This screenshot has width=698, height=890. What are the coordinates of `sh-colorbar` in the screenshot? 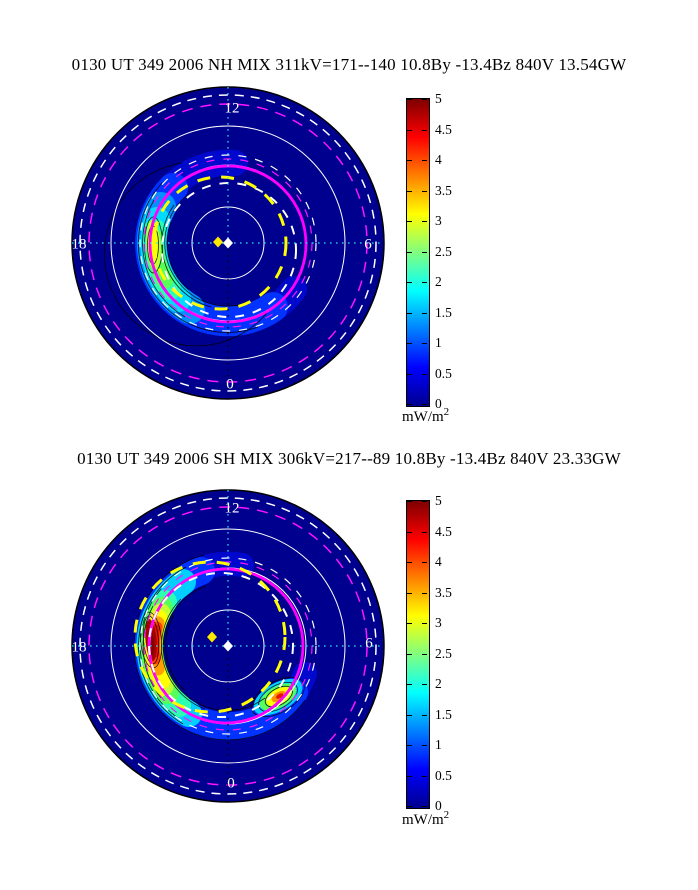 It's located at (418, 654).